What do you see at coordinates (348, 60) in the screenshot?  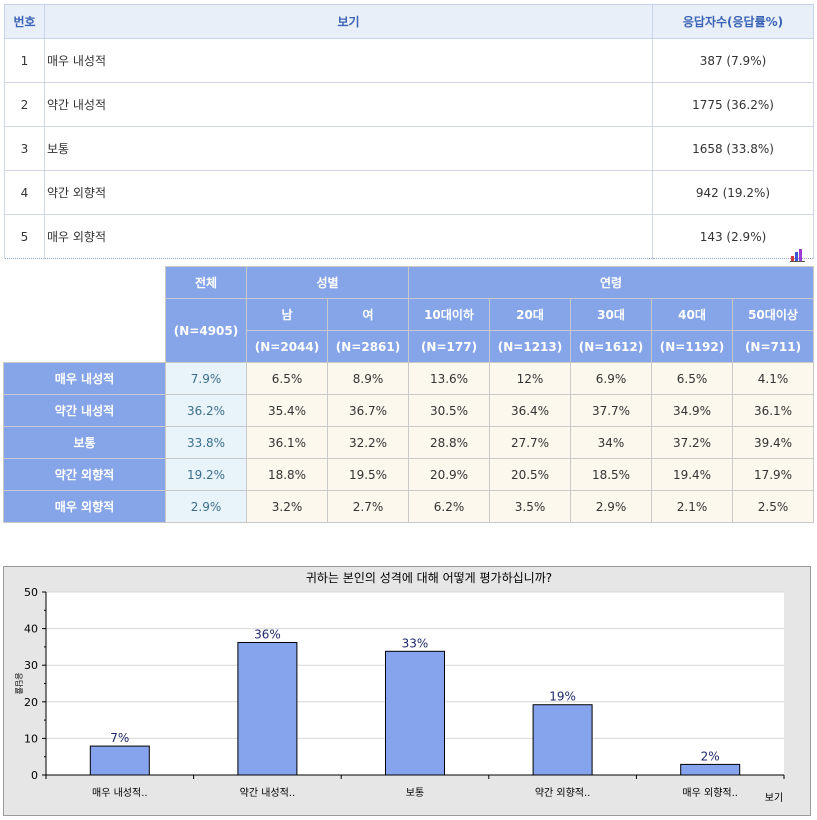 I see `answer-option: 매우 내성적` at bounding box center [348, 60].